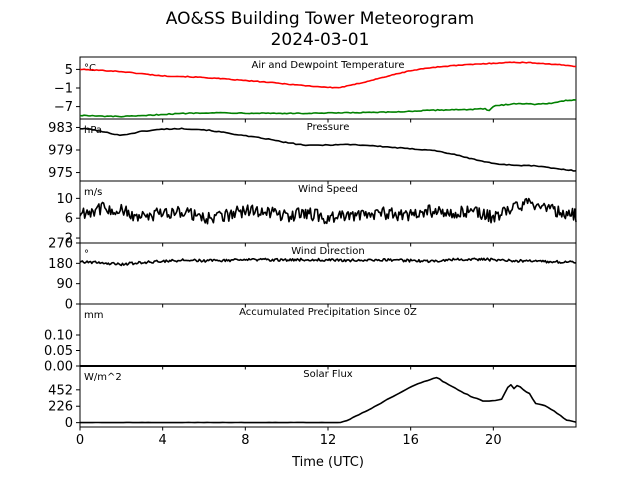 Image resolution: width=640 pixels, height=480 pixels. Describe the element at coordinates (103, 377) in the screenshot. I see `panel-unit-label: W/m^2` at that location.